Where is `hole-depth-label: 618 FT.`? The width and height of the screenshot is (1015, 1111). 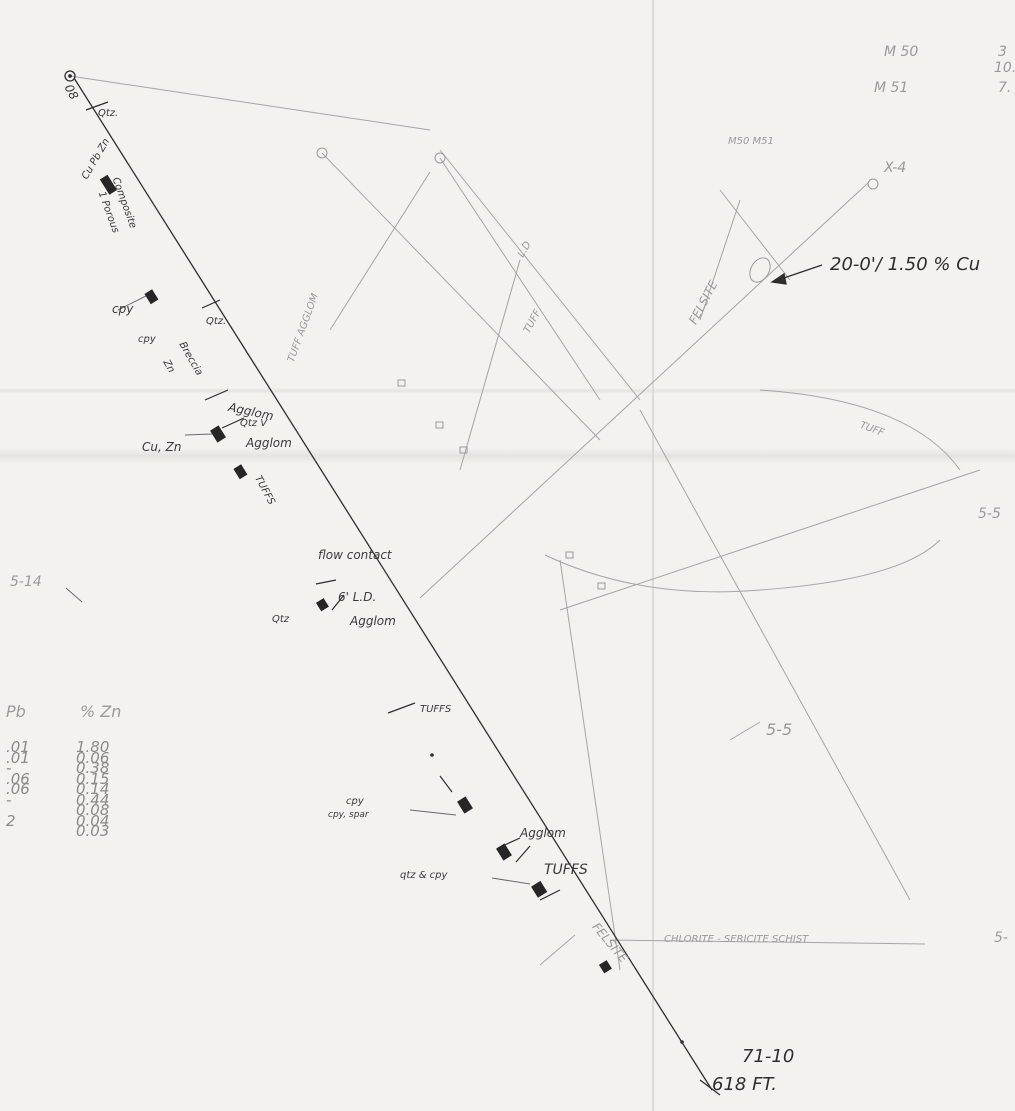
hole-depth-label: 618 FT. is located at coordinates (745, 1084).